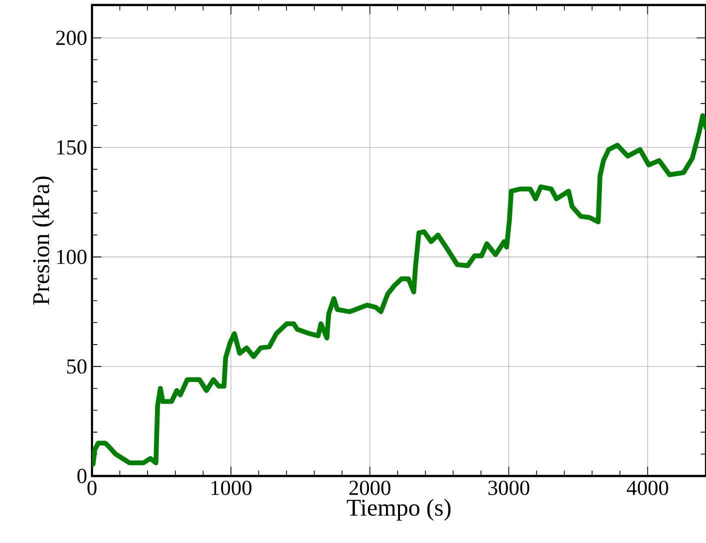 This screenshot has height=543, width=706. Describe the element at coordinates (509, 488) in the screenshot. I see `x-tick-label: 3000` at that location.